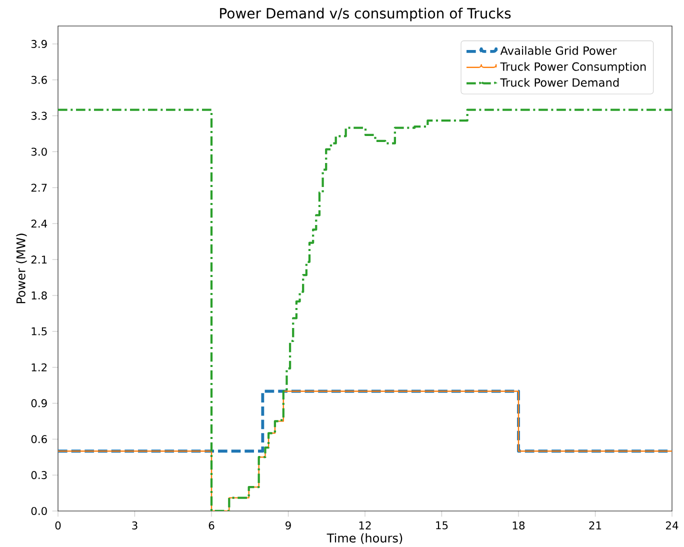 The height and width of the screenshot is (547, 684). What do you see at coordinates (365, 15) in the screenshot?
I see `chart-title: Power Demand v/s consumption of Trucks` at bounding box center [365, 15].